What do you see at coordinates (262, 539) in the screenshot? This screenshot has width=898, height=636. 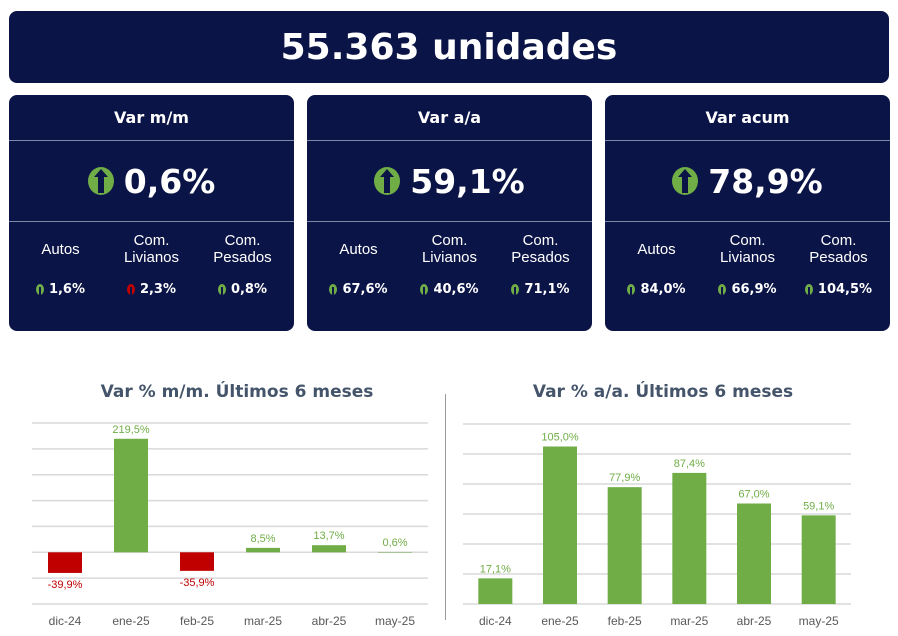 I see `data-label: 8,5%` at bounding box center [262, 539].